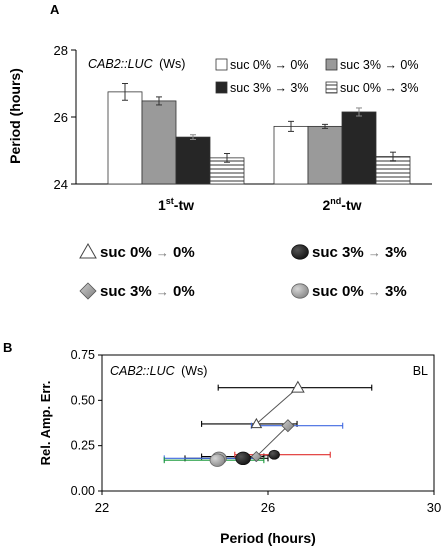 Image resolution: width=447 pixels, height=550 pixels. Describe the element at coordinates (136, 64) in the screenshot. I see `panel-a-title: CAB2::LUC (Ws)` at that location.